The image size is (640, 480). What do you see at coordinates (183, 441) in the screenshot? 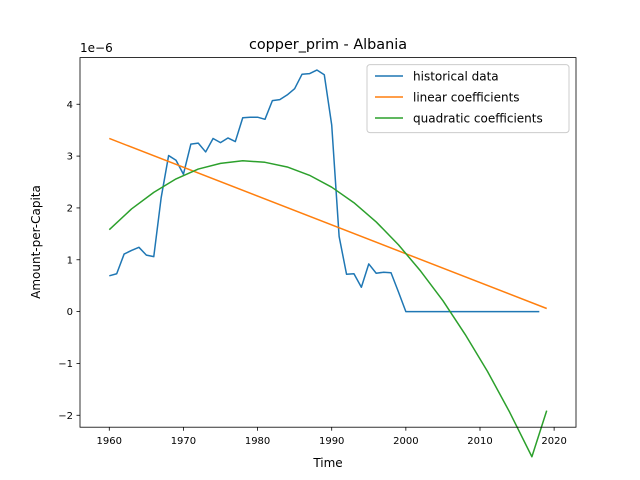
I see `x-tick-label: 1970` at bounding box center [183, 441].